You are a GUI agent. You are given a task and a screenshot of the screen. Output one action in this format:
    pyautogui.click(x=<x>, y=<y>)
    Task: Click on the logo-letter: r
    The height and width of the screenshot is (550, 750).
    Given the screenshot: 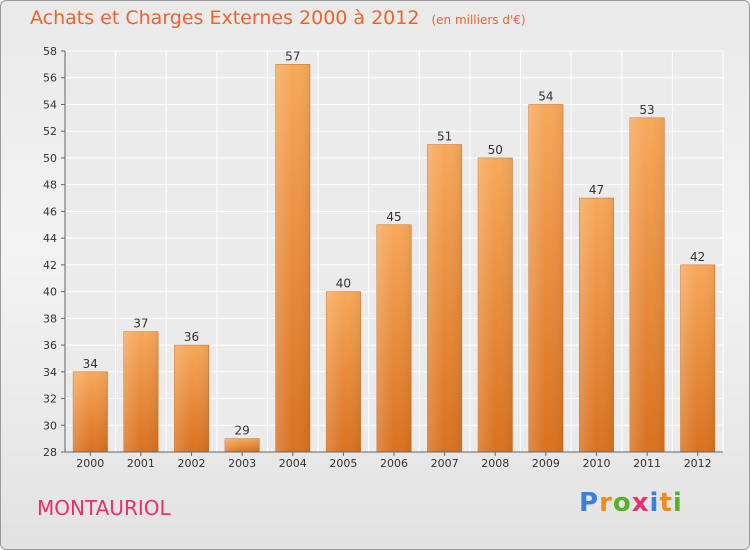 What is the action you would take?
    pyautogui.click(x=606, y=503)
    